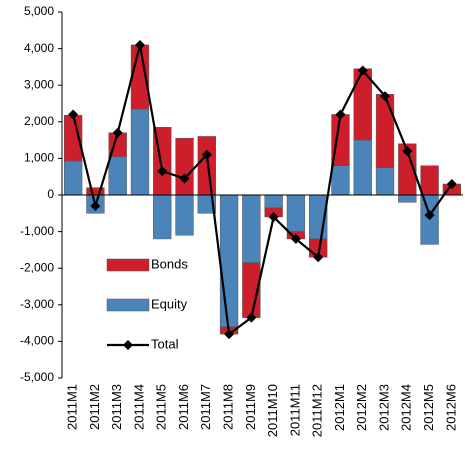  Describe the element at coordinates (94, 407) in the screenshot. I see `x-tick-label: 2011M2` at that location.